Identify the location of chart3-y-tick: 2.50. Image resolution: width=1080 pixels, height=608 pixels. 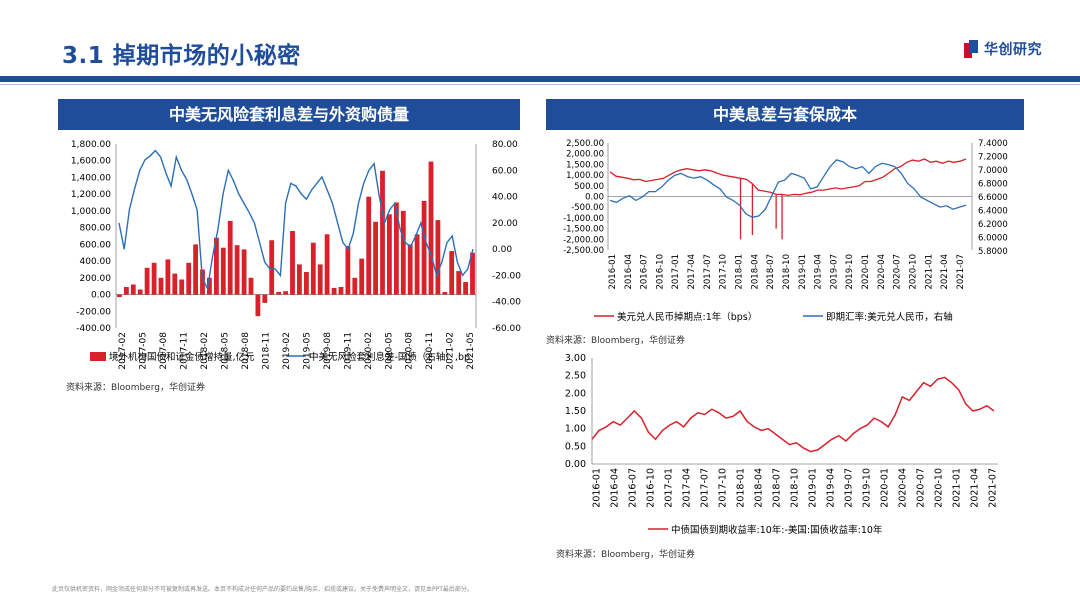
(575, 376).